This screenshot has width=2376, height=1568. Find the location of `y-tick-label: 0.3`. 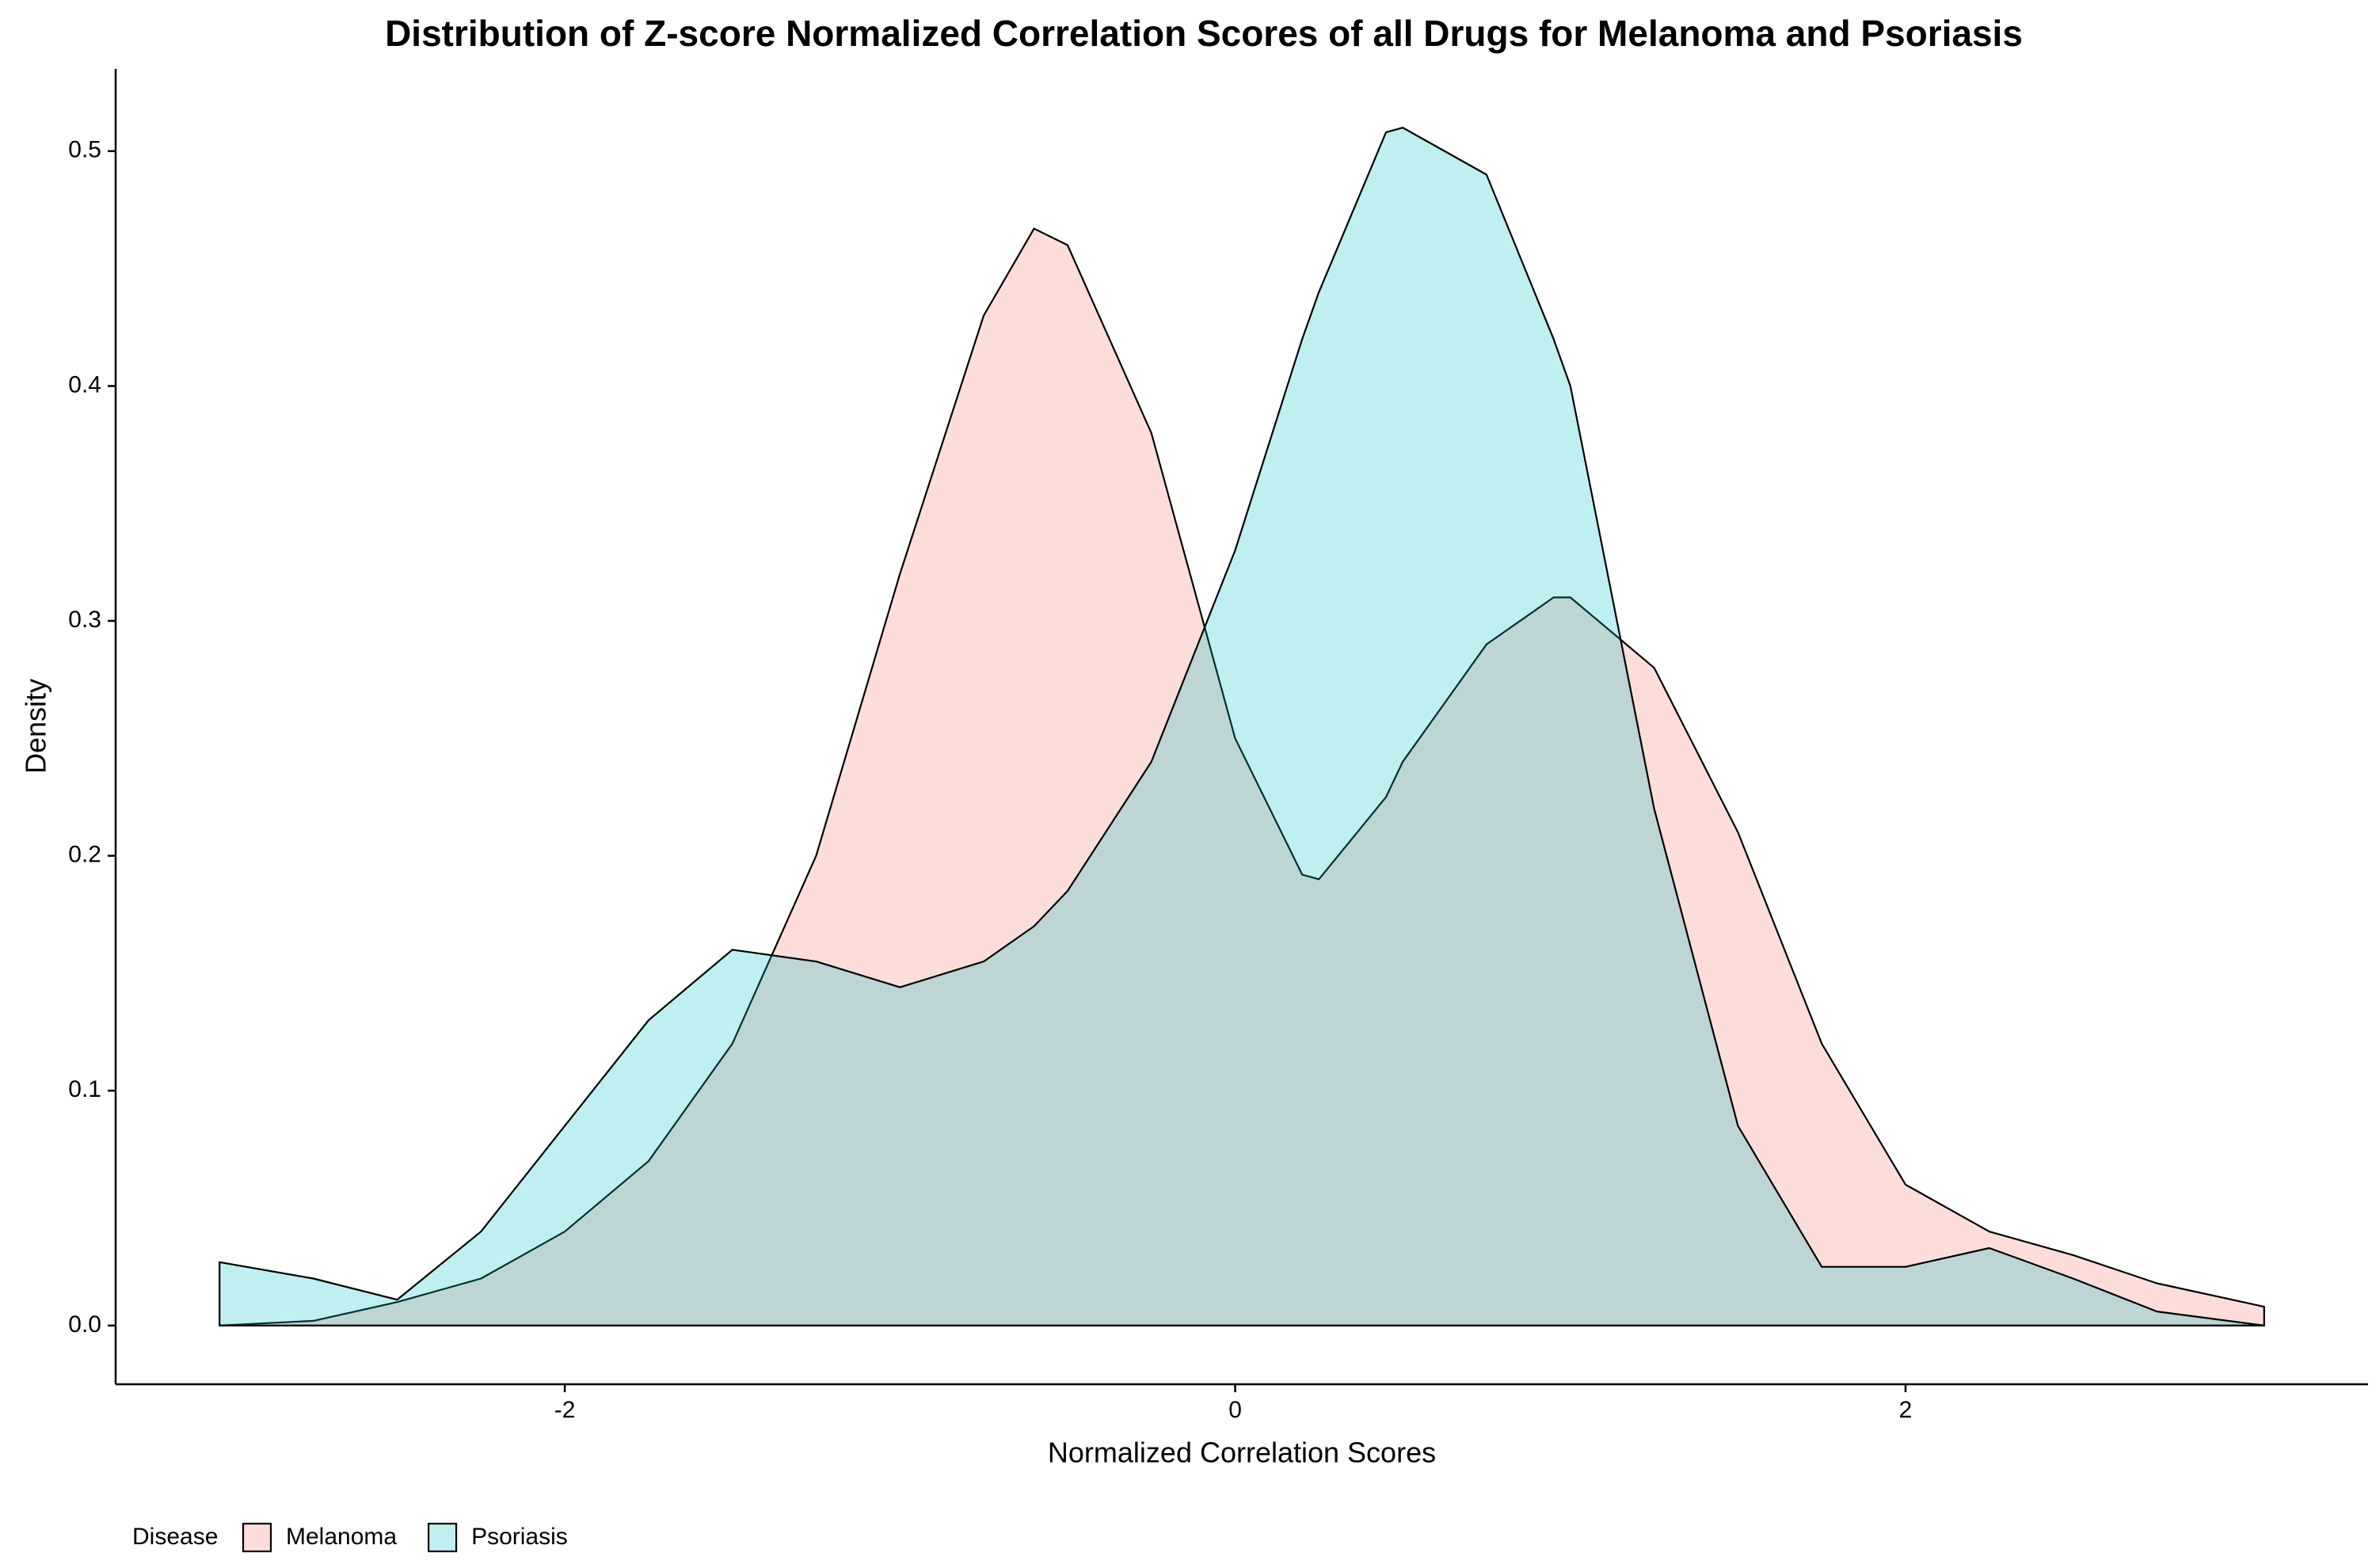

y-tick-label: 0.3 is located at coordinates (84, 620).